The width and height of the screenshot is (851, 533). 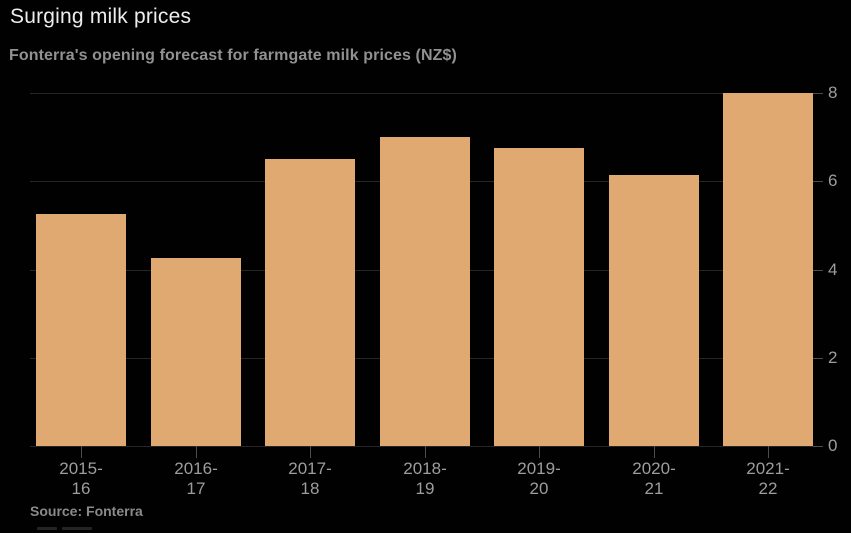 What do you see at coordinates (310, 468) in the screenshot?
I see `x-axis-label-line: 2017-` at bounding box center [310, 468].